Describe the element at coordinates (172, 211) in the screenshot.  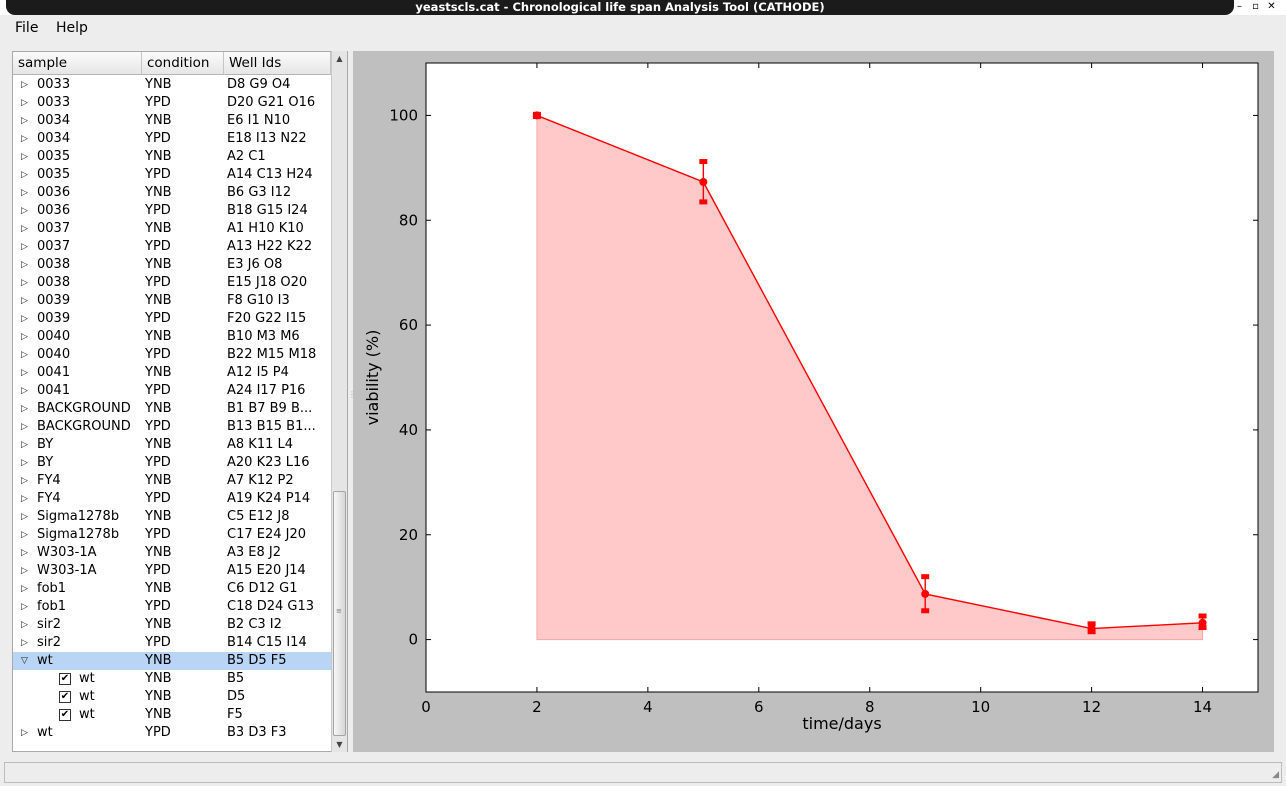
I see `tree-row: ▷ 0036 YPD B18 G15 I24` at that location.